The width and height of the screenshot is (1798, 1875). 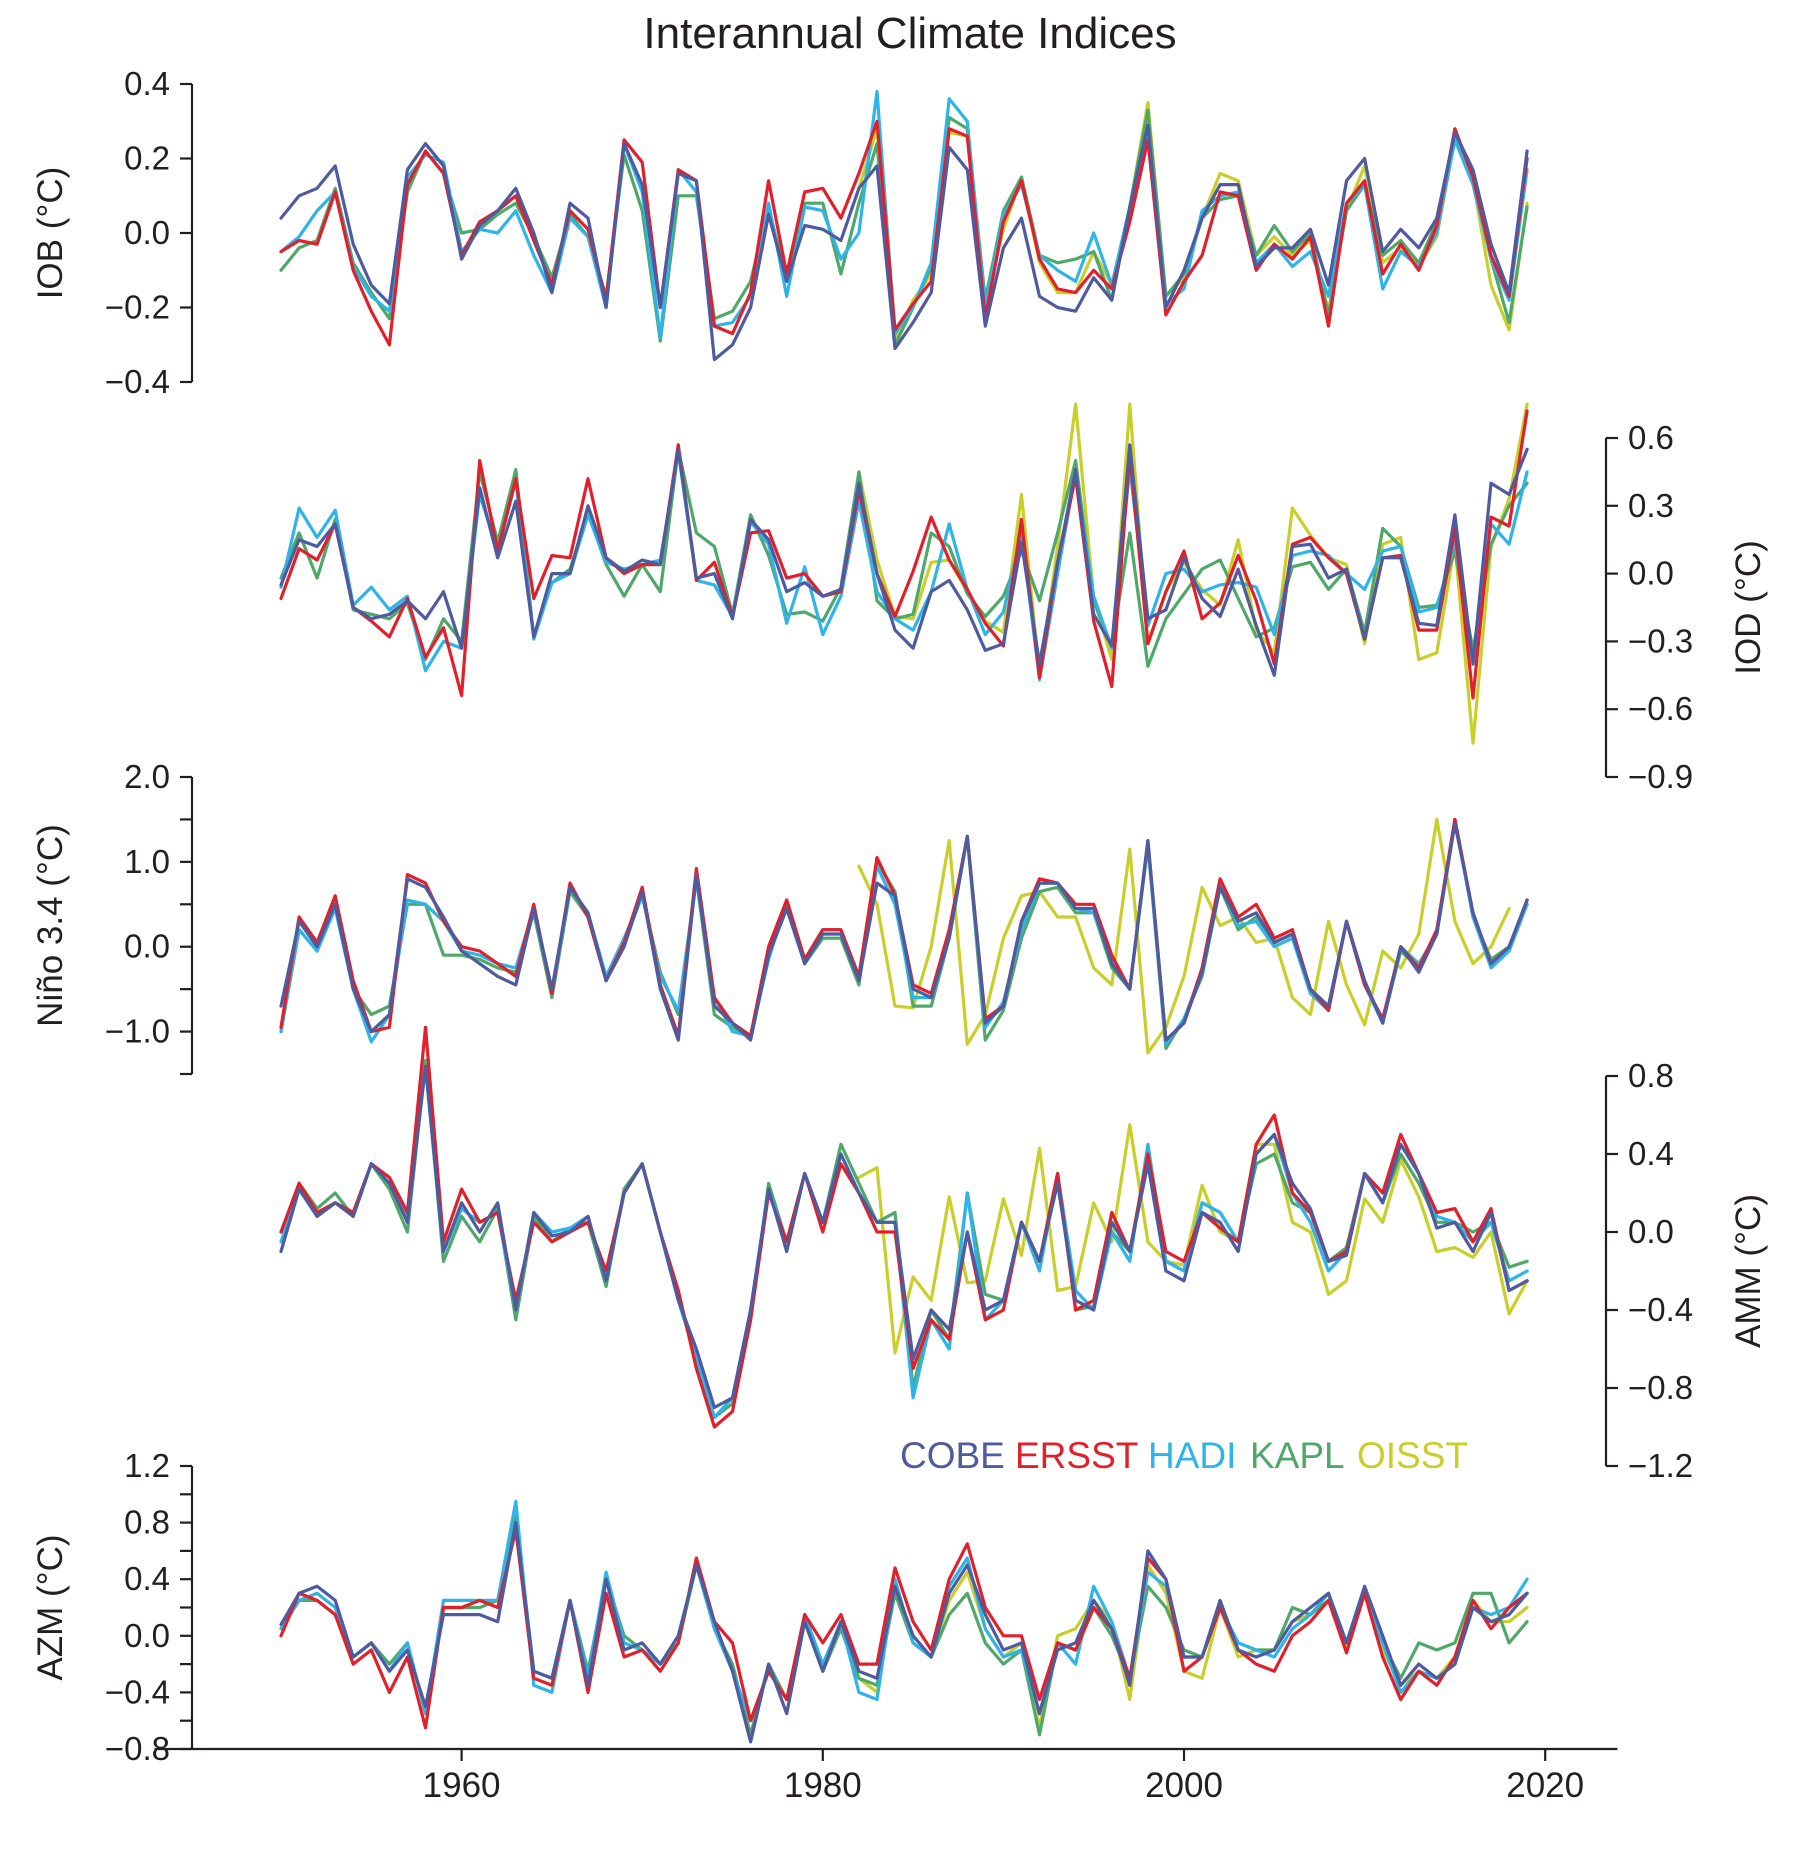 What do you see at coordinates (137, 307) in the screenshot?
I see `iob-y-tick-label: −0.2` at bounding box center [137, 307].